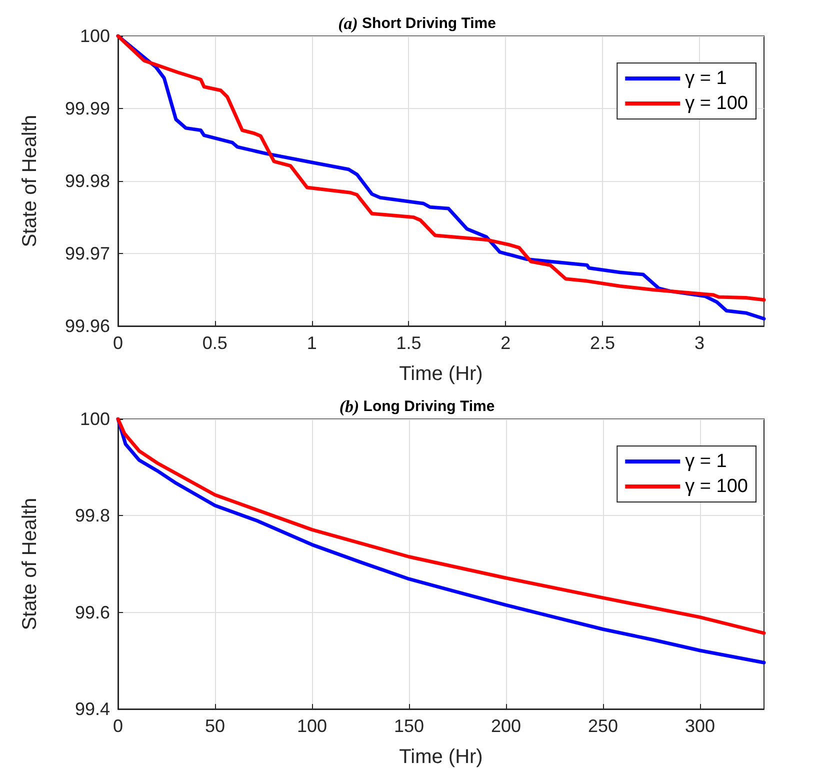 The image size is (834, 783). What do you see at coordinates (699, 343) in the screenshot?
I see `x-tick-label: 3` at bounding box center [699, 343].